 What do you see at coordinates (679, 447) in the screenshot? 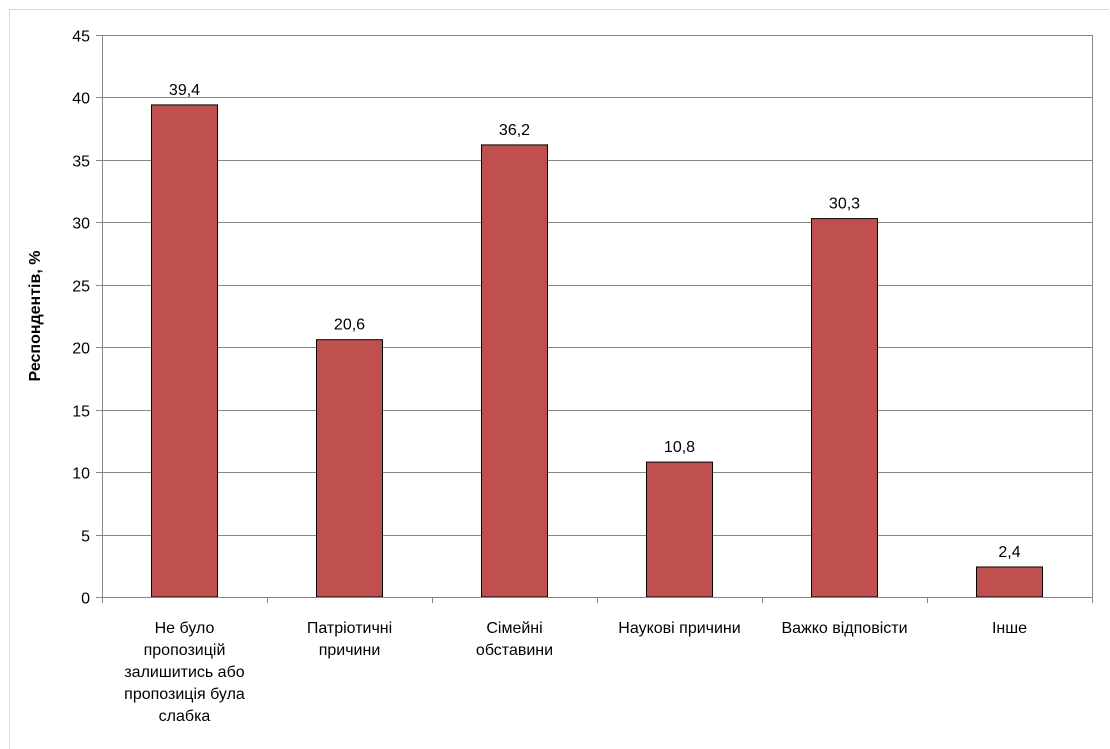
I see `data-label: 10,8` at bounding box center [679, 447].